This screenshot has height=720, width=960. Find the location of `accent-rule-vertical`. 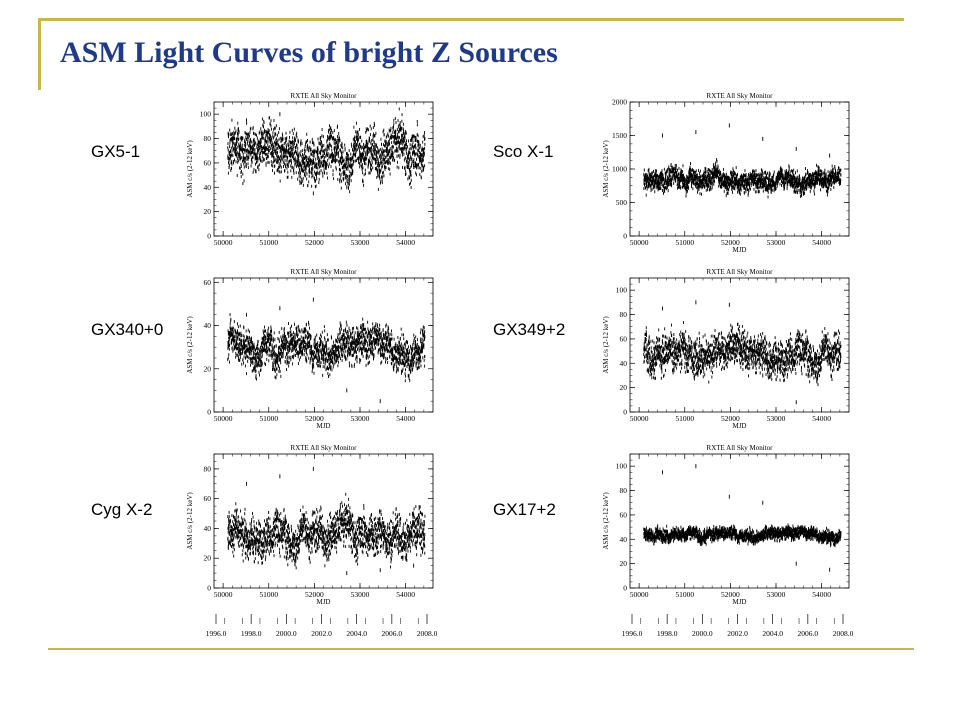

accent-rule-vertical is located at coordinates (39, 54).